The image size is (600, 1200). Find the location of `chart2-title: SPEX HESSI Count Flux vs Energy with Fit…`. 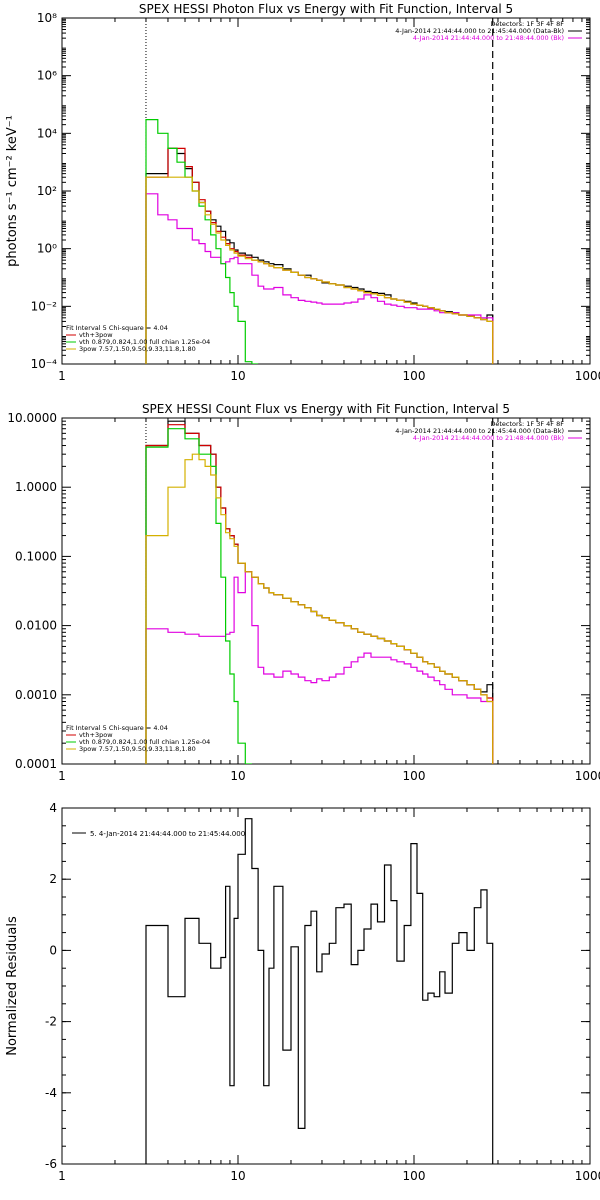

chart2-title: SPEX HESSI Count Flux vs Energy with Fit… is located at coordinates (326, 409).